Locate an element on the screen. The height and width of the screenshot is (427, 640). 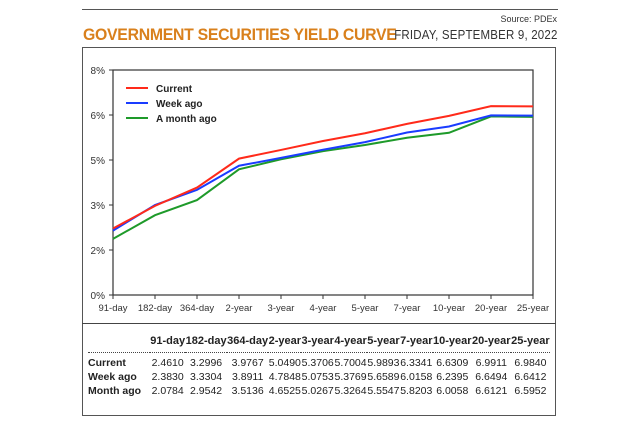
table-cell: 6.6412 is located at coordinates (530, 377).